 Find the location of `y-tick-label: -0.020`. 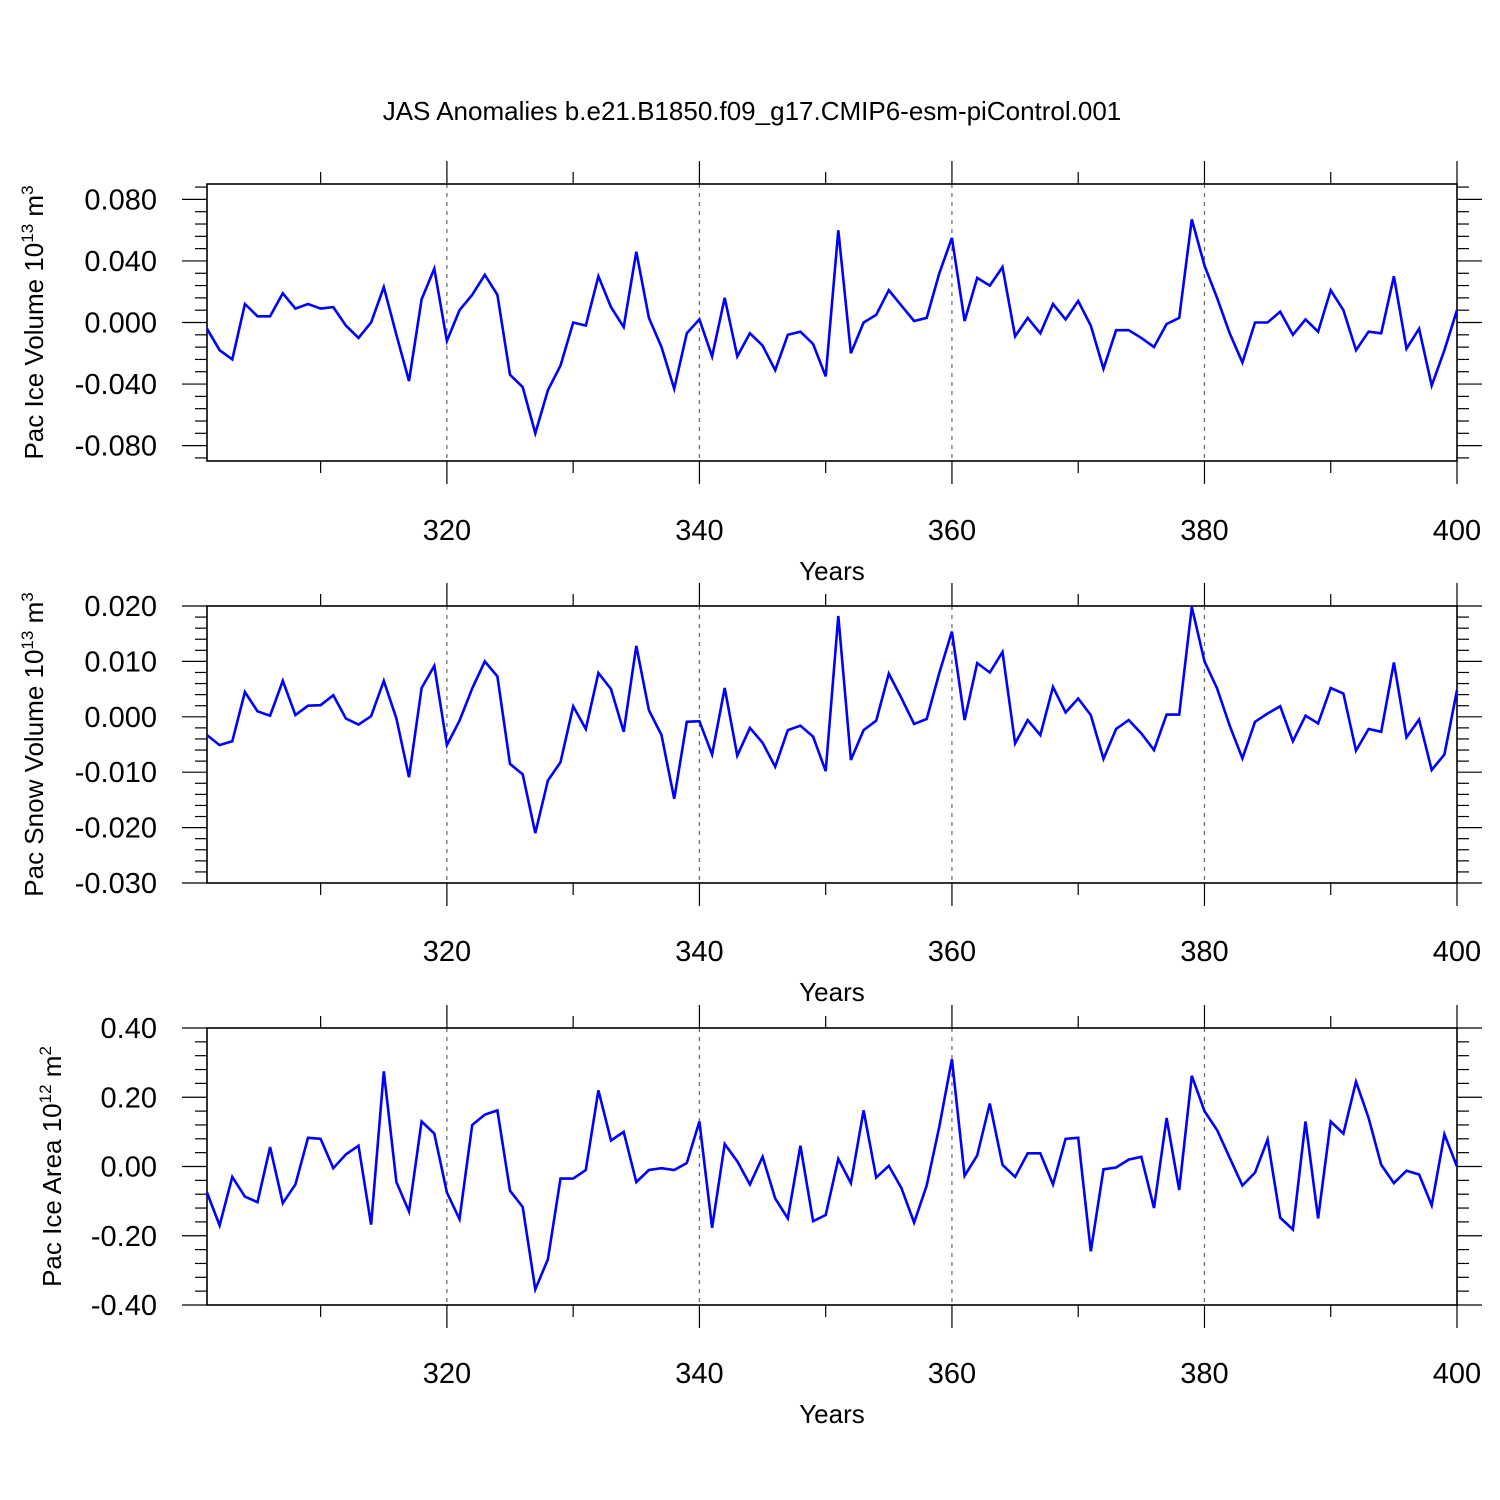

y-tick-label: -0.020 is located at coordinates (116, 829).